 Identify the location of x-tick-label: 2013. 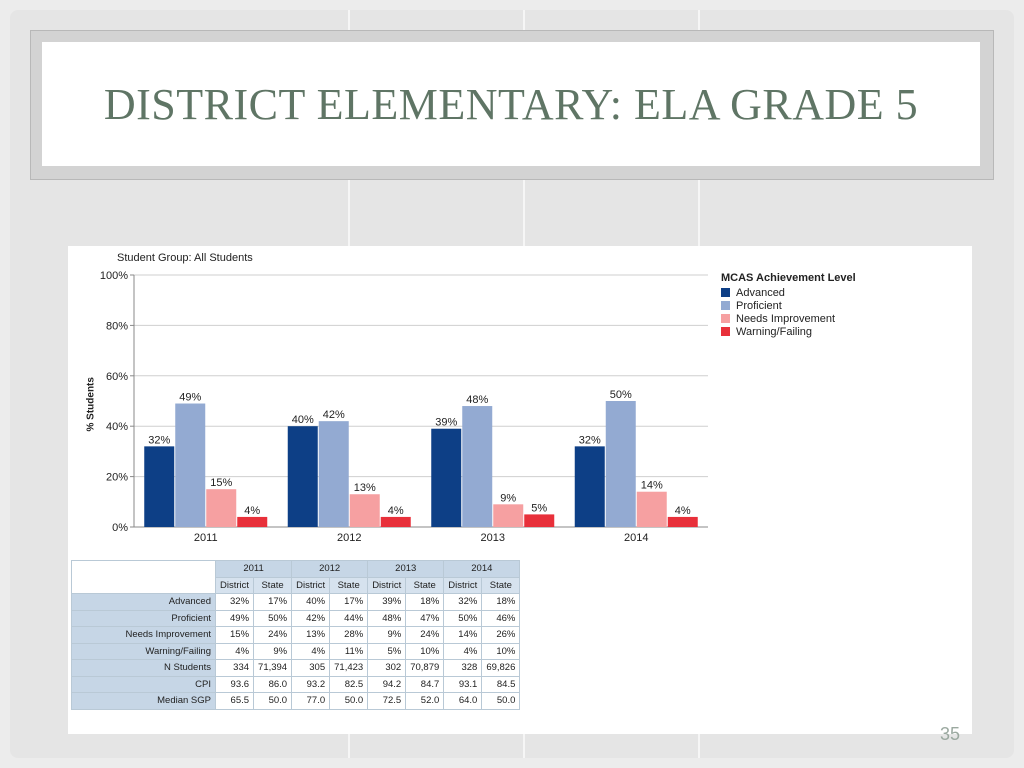
(493, 538).